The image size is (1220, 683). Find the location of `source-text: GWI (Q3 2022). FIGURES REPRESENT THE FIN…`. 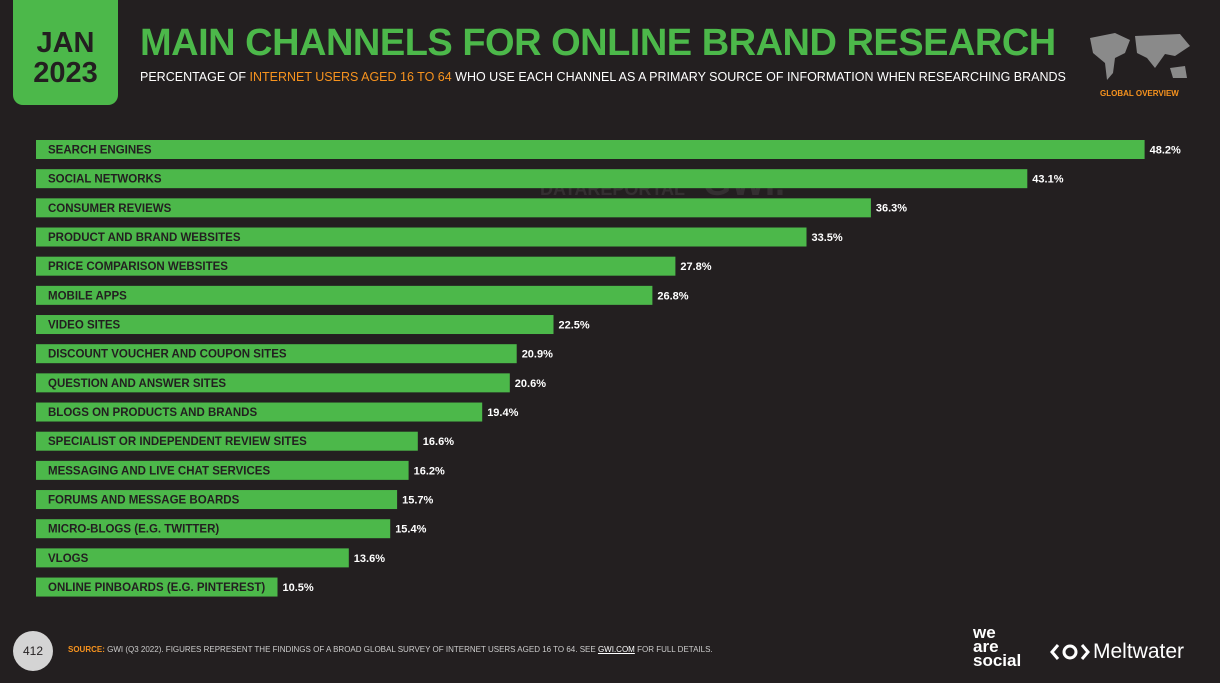

source-text: GWI (Q3 2022). FIGURES REPRESENT THE FIN… is located at coordinates (351, 649).